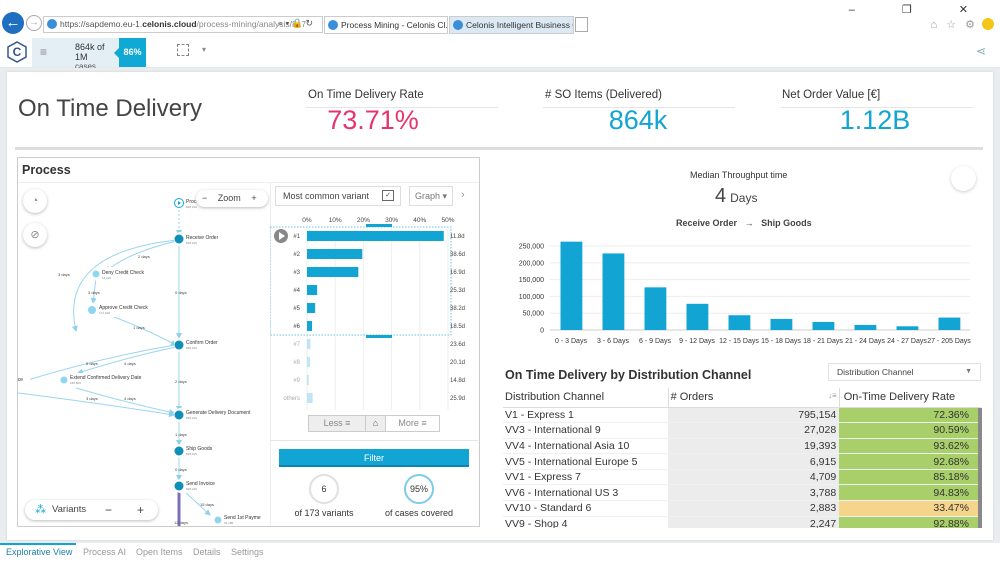 The height and width of the screenshot is (563, 1000). Describe the element at coordinates (17, 52) in the screenshot. I see `celonis-logo: C` at that location.